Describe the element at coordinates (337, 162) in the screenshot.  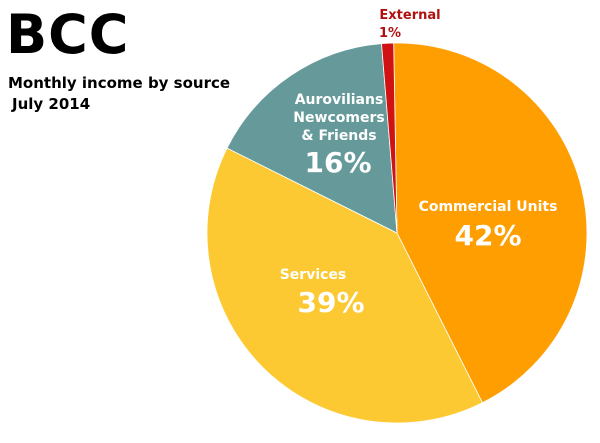
I see `slice-value-aurovilians-newcomers-friends: 16%` at that location.